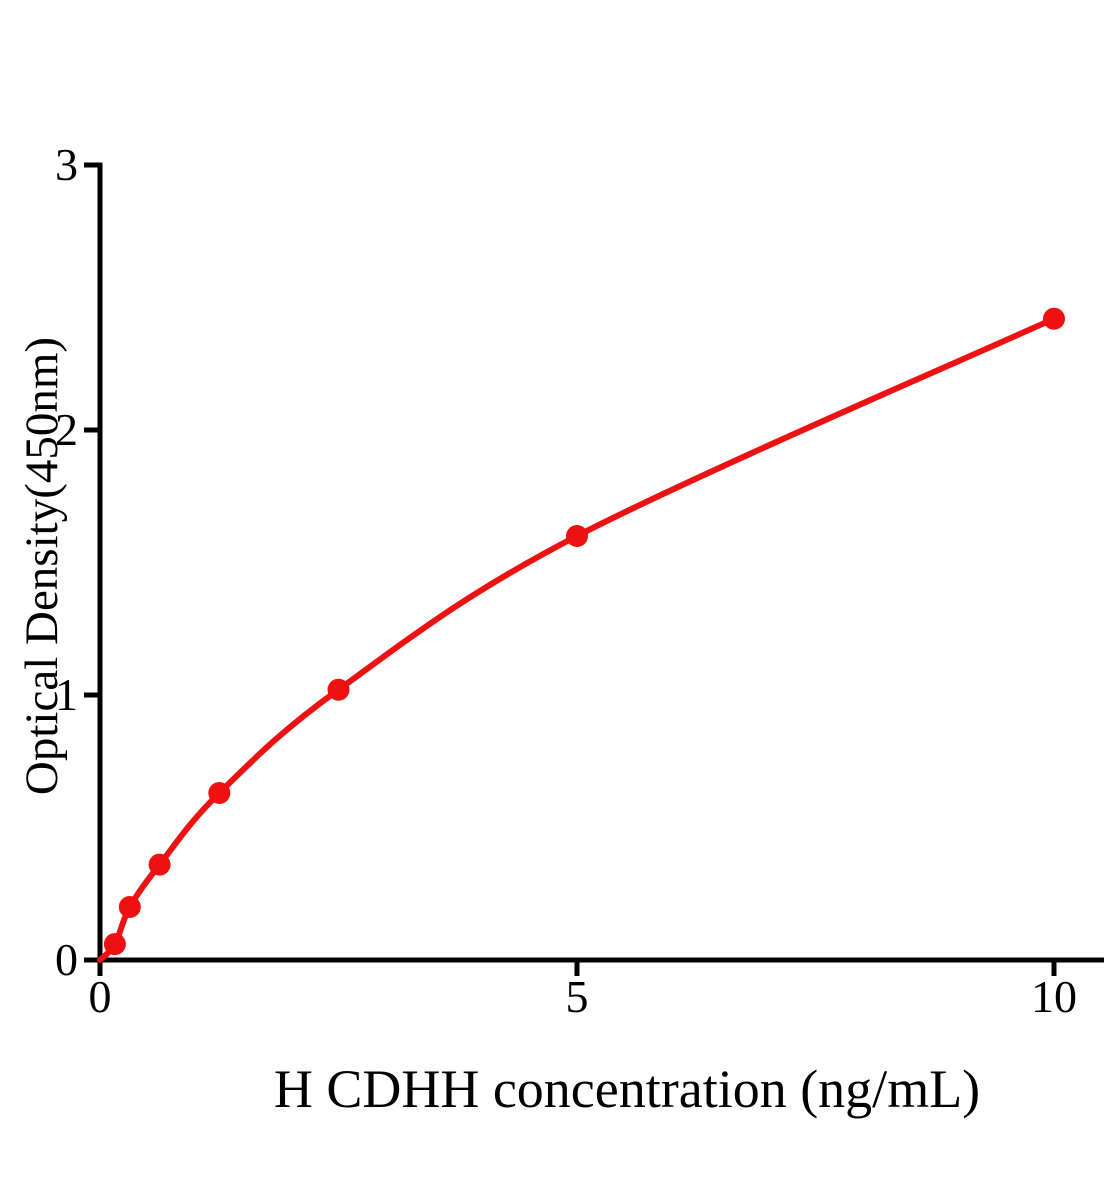 The height and width of the screenshot is (1200, 1104). Describe the element at coordinates (1054, 996) in the screenshot. I see `x-tick-label: 10` at that location.